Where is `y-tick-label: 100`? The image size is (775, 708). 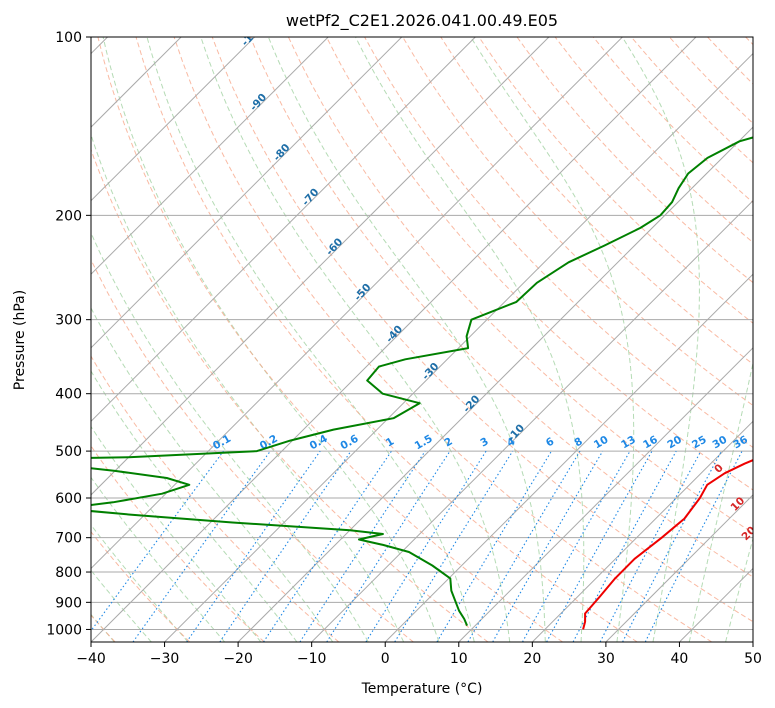
y-tick-label: 100 is located at coordinates (68, 38).